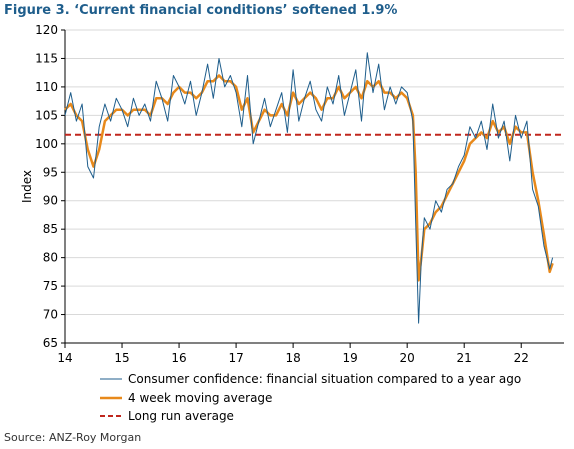 The width and height of the screenshot is (574, 449). What do you see at coordinates (50, 286) in the screenshot?
I see `y-tick-label: 75` at bounding box center [50, 286].